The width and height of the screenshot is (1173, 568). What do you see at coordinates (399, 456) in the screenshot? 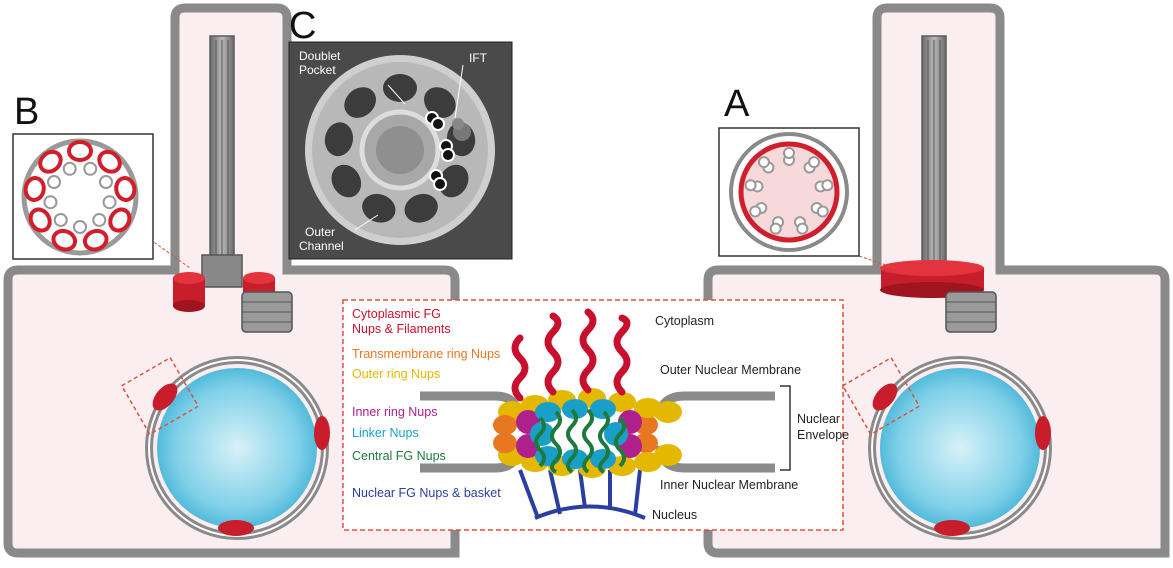
I see `label-central-fg: Central FG Nups` at bounding box center [399, 456].